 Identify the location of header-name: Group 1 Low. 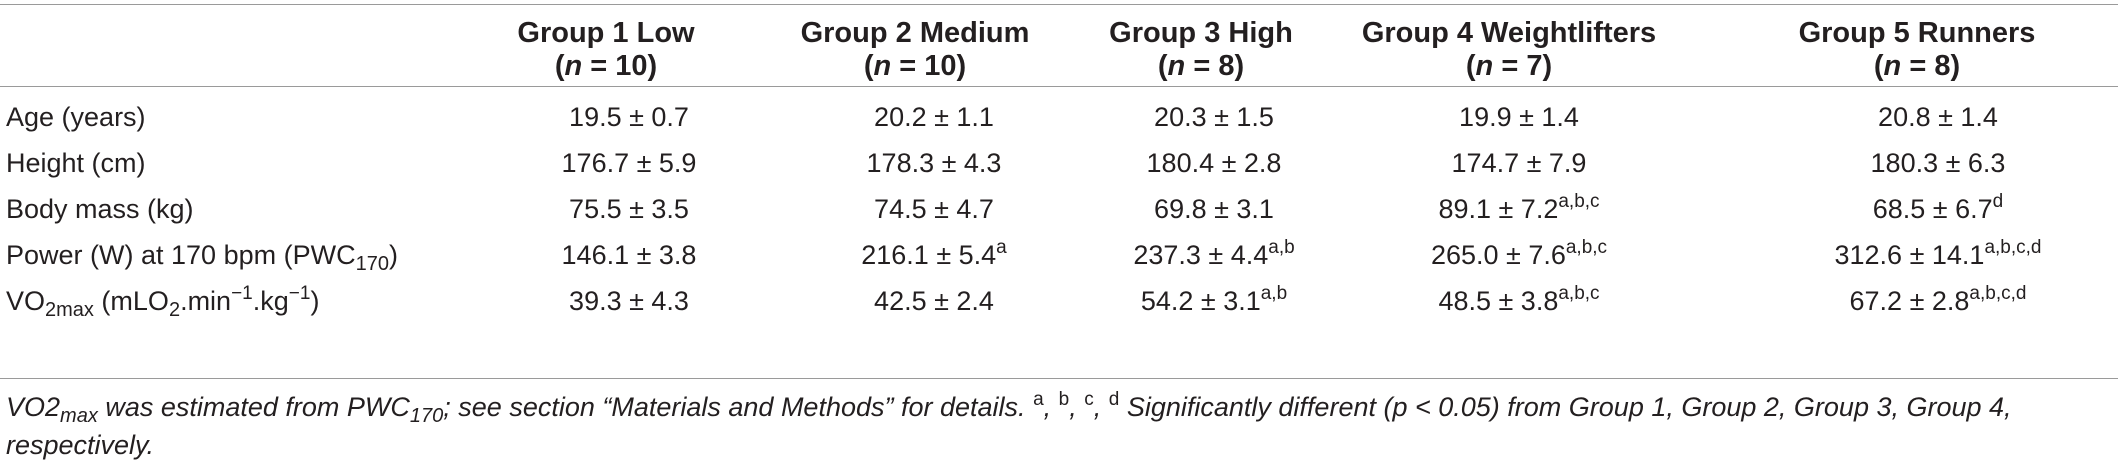
(606, 33).